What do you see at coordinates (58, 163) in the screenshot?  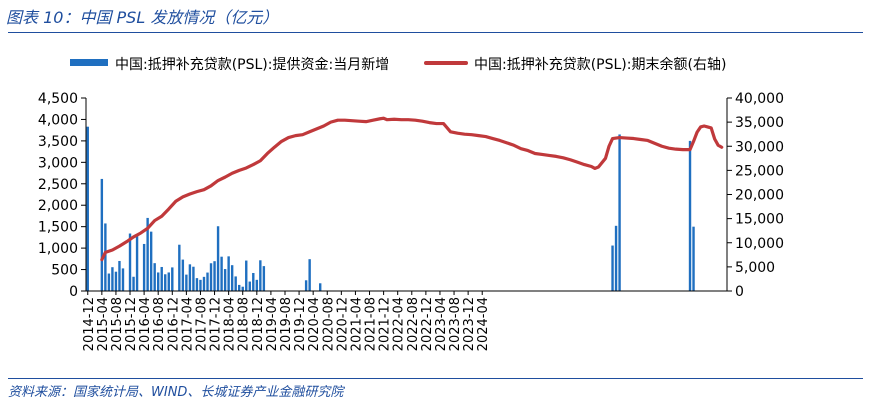 I see `left-tick-label: 3,000` at bounding box center [58, 163].